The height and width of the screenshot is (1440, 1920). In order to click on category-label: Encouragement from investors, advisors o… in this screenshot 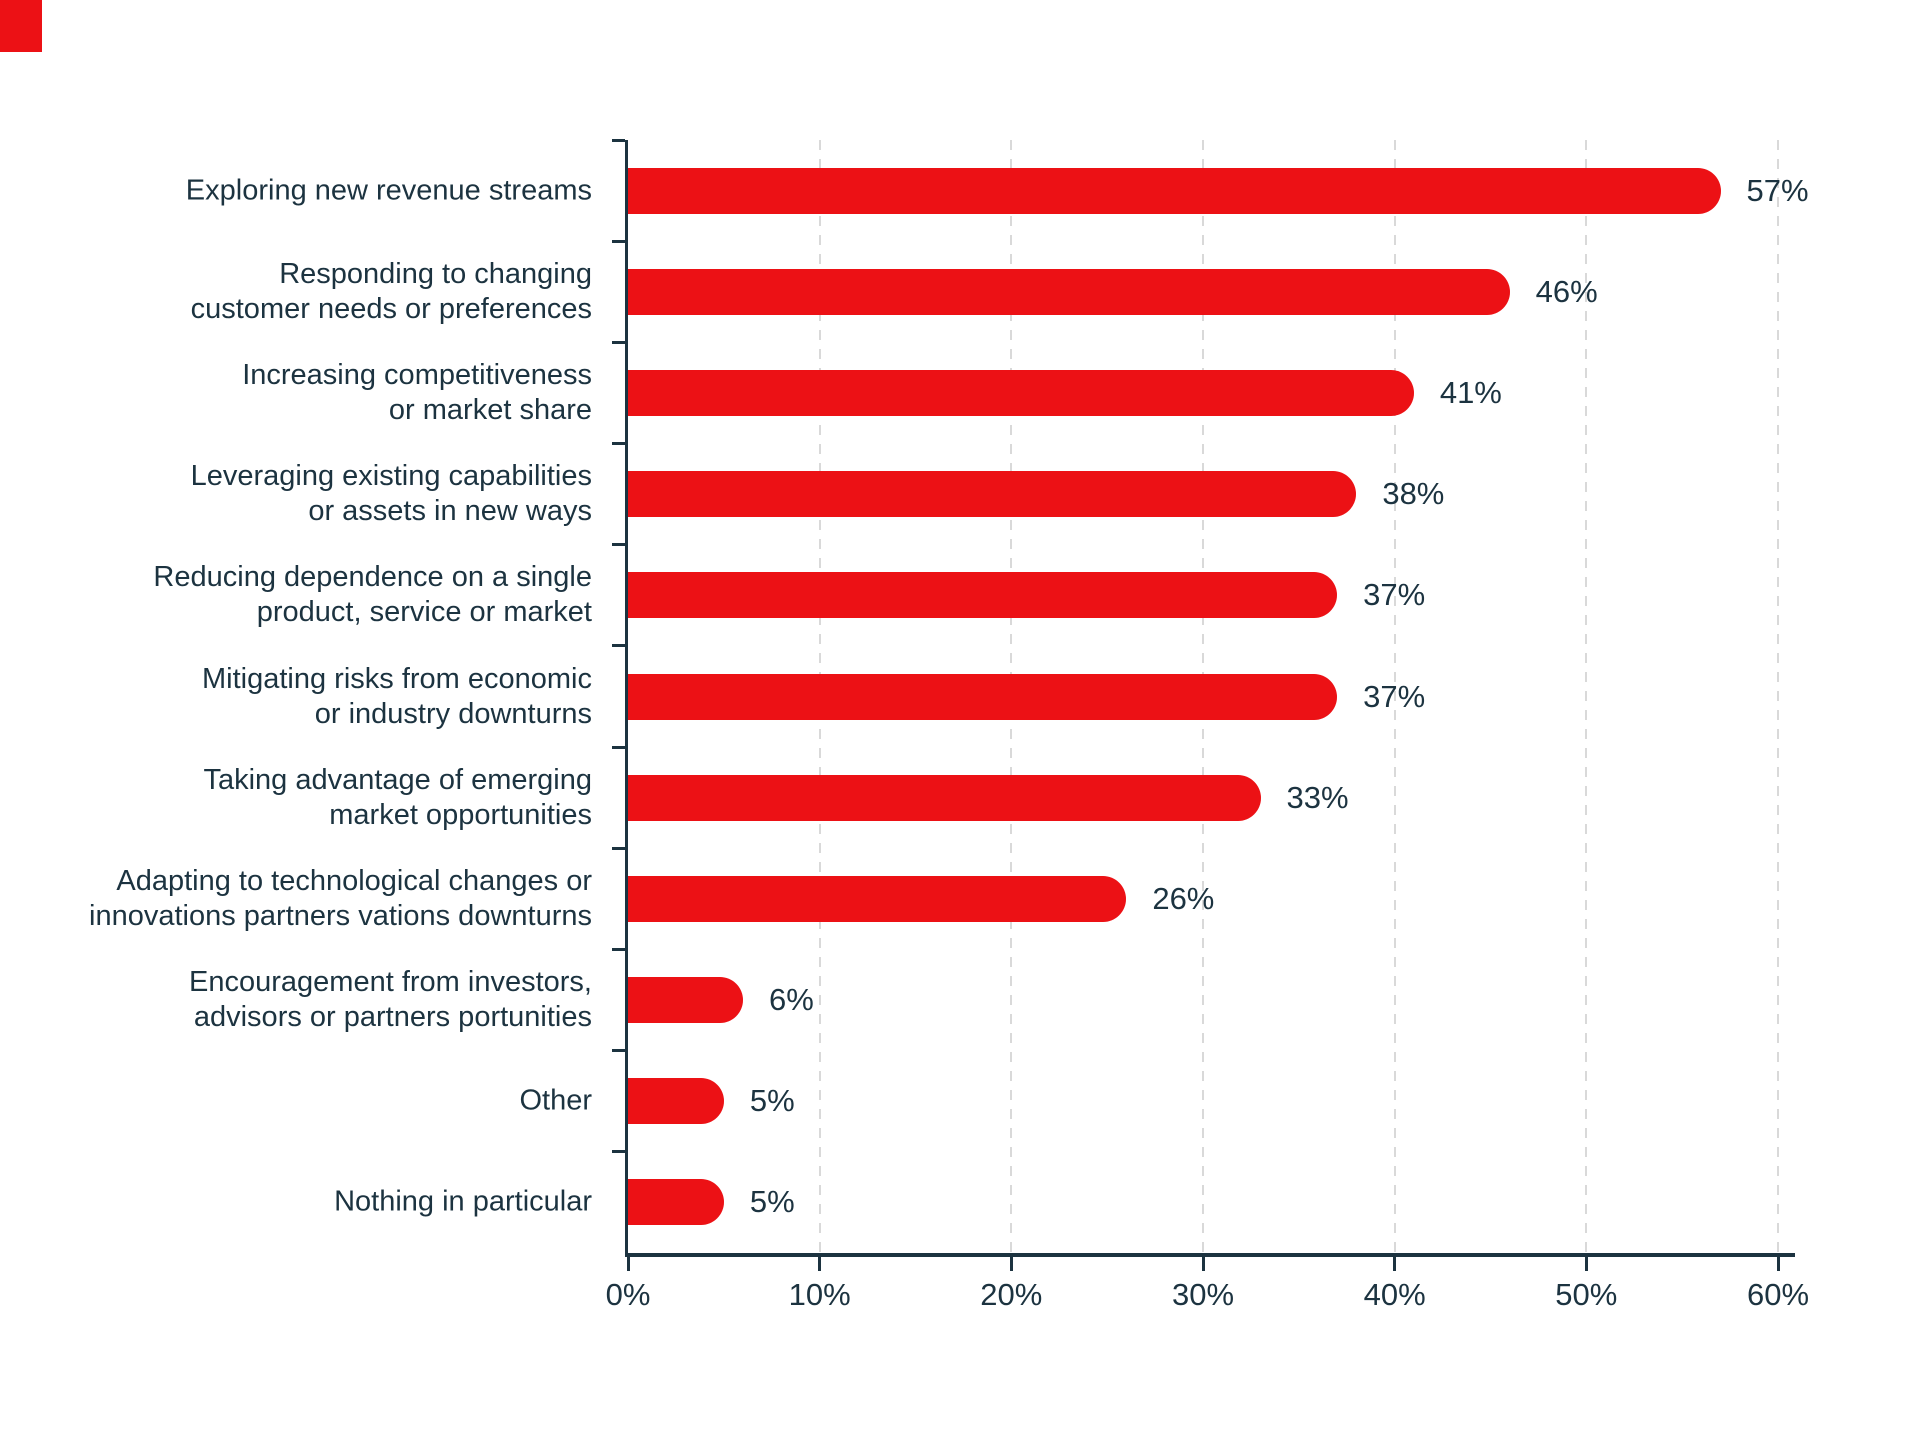, I will do `click(390, 1000)`.